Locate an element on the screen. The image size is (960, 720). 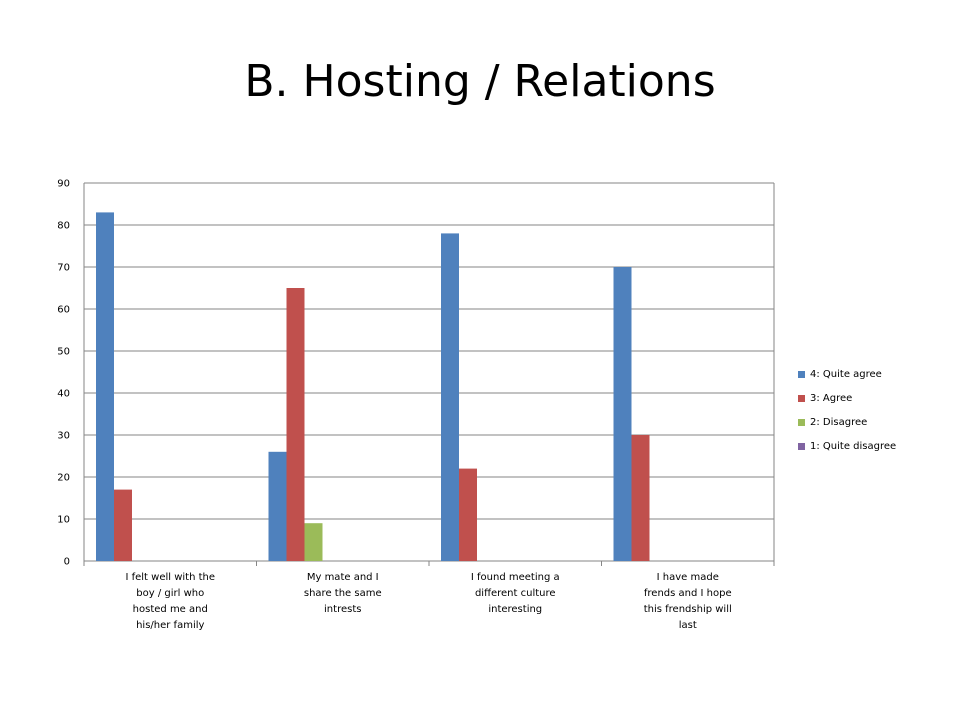
legend-label: 4: Quite agree is located at coordinates (846, 374).